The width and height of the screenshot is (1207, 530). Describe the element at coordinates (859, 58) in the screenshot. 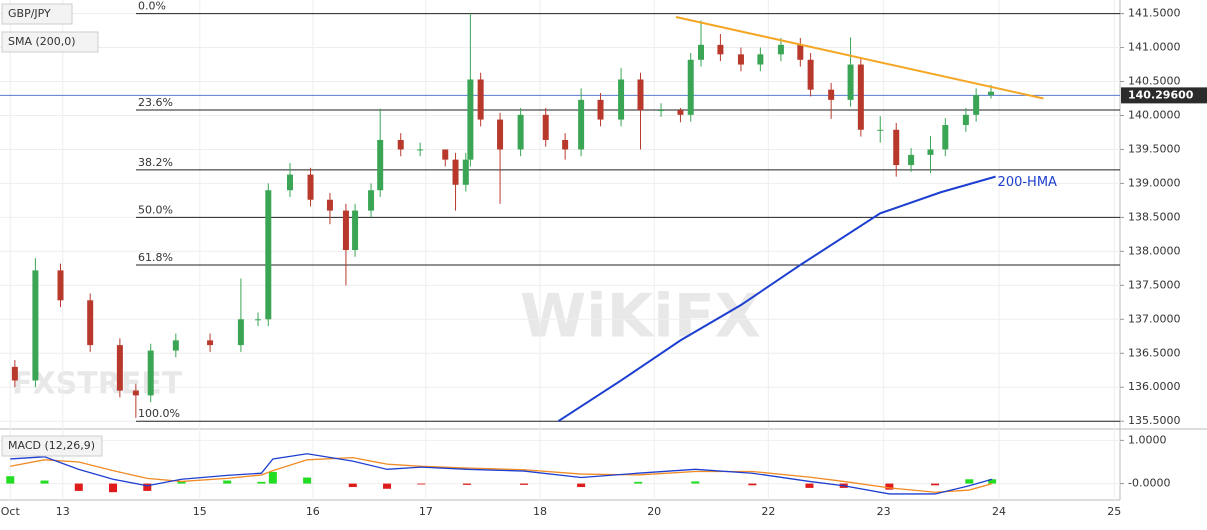

I see `trendline` at that location.